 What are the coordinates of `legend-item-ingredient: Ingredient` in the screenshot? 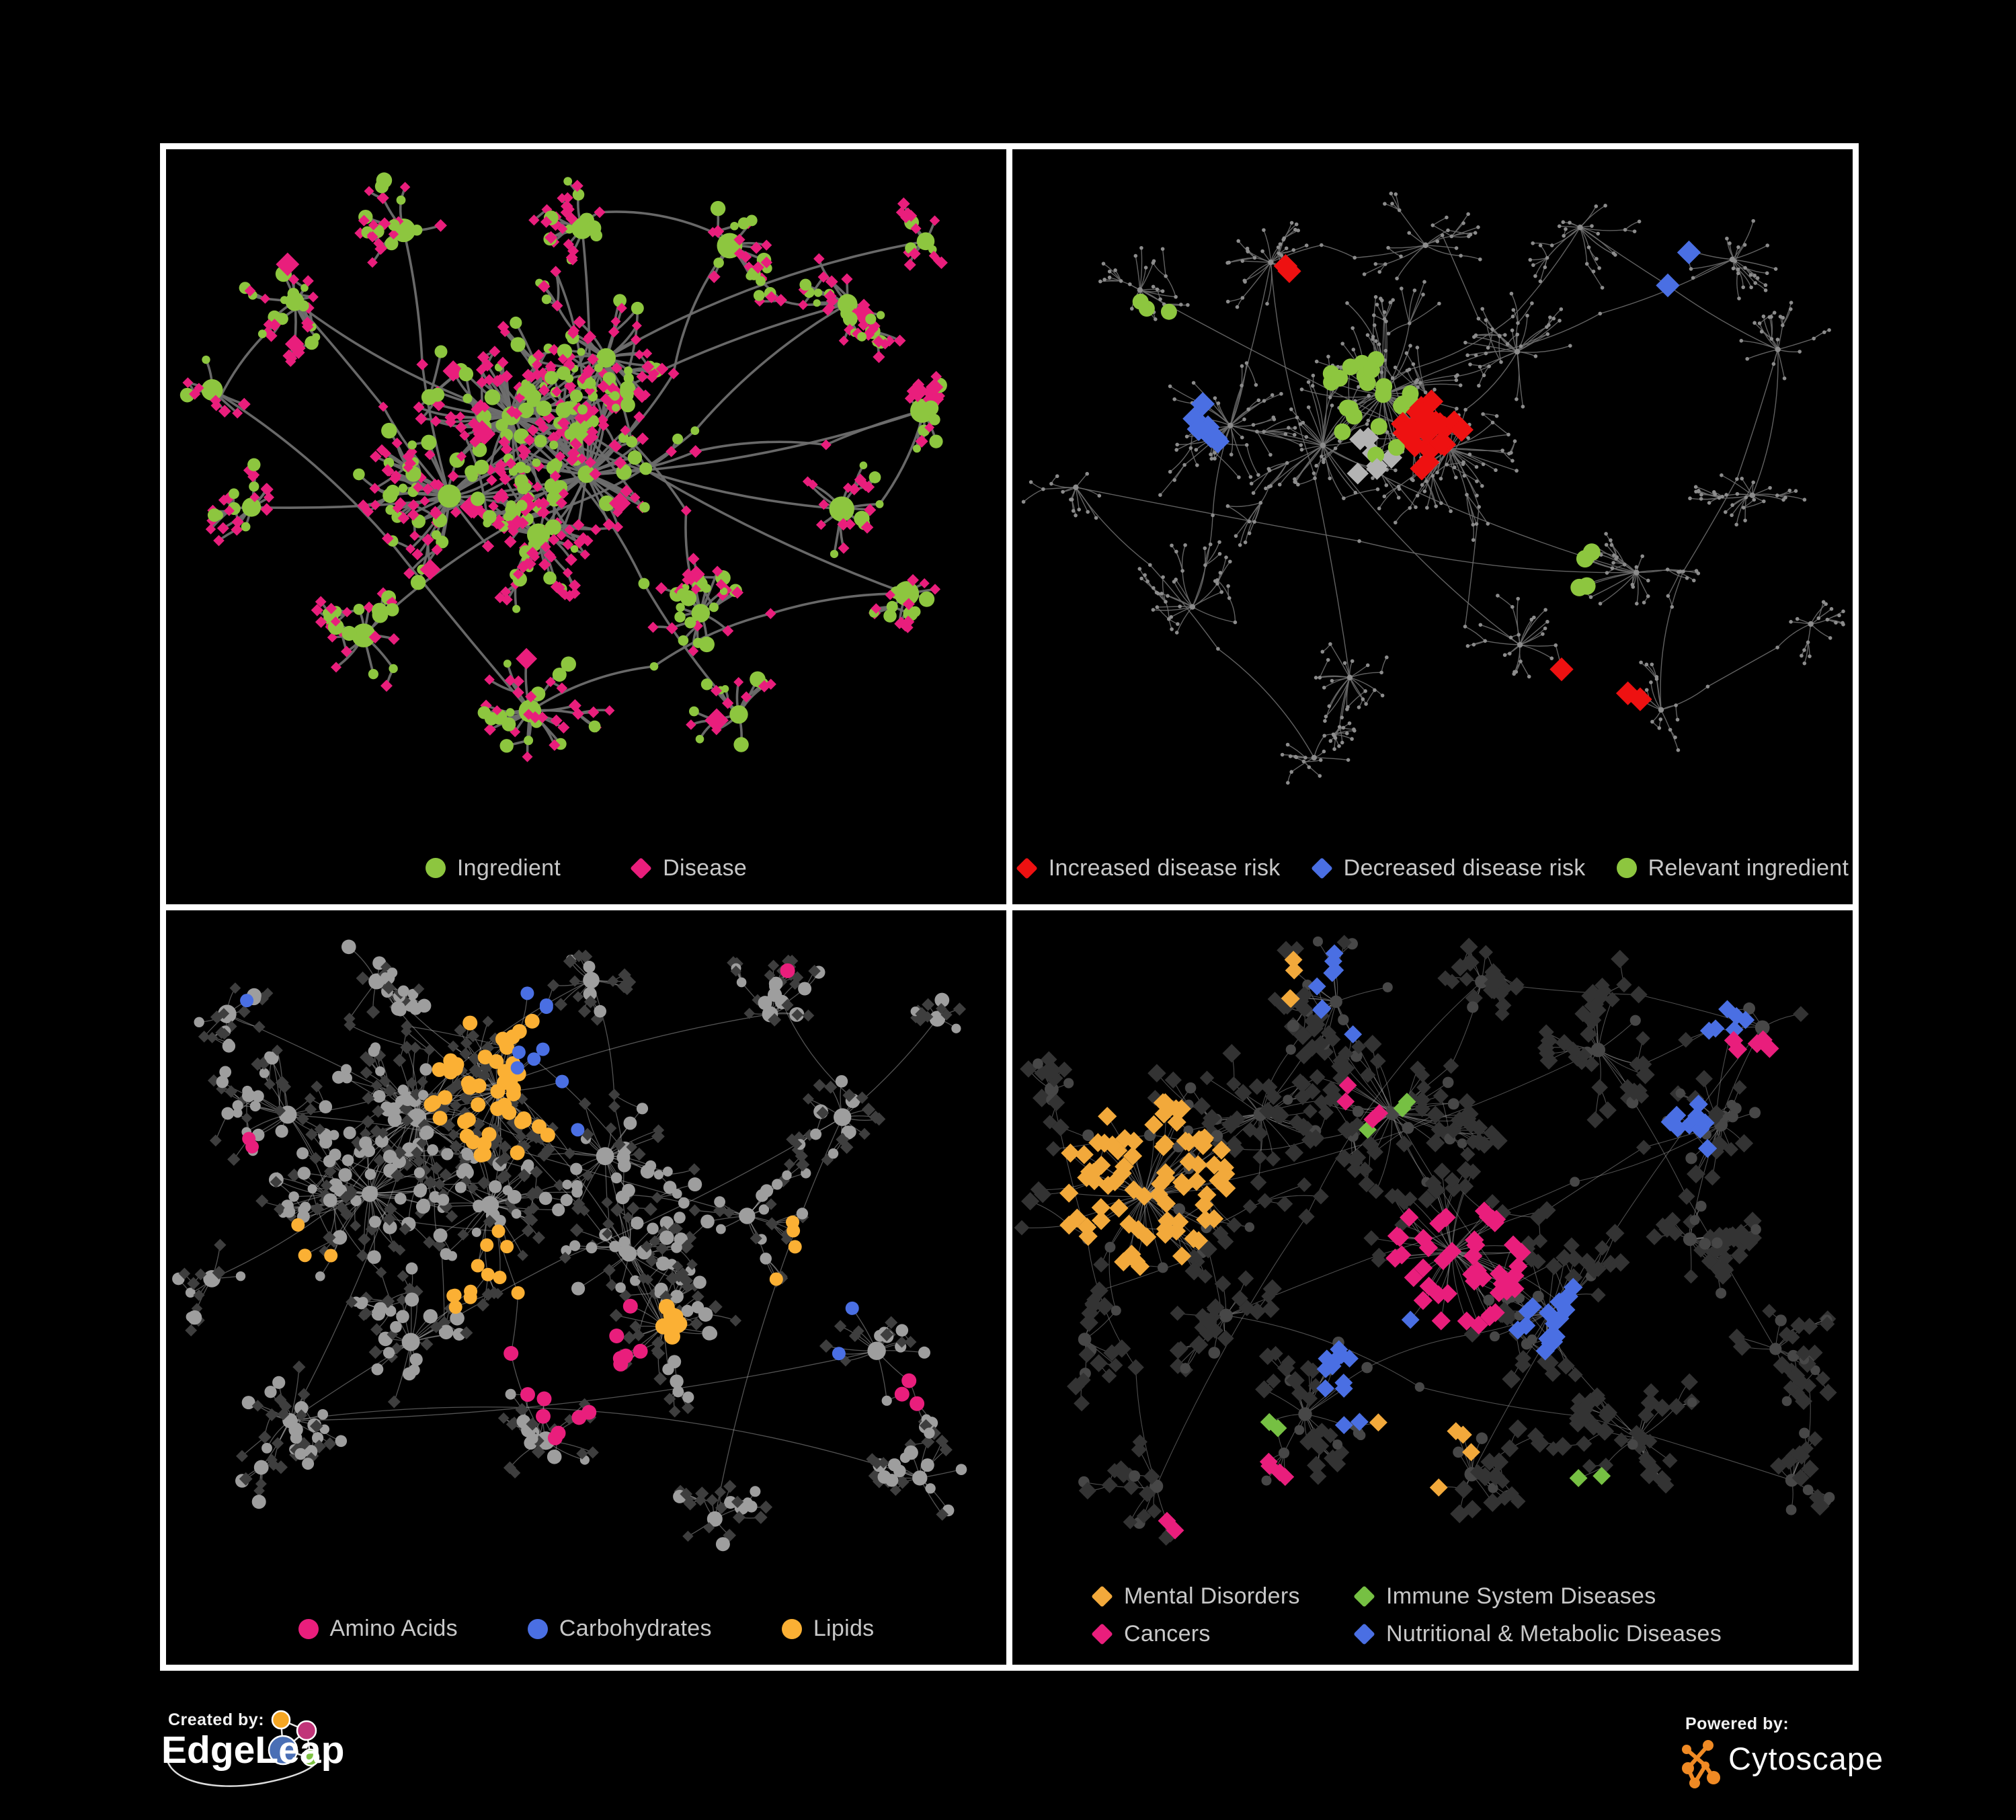 It's located at (493, 868).